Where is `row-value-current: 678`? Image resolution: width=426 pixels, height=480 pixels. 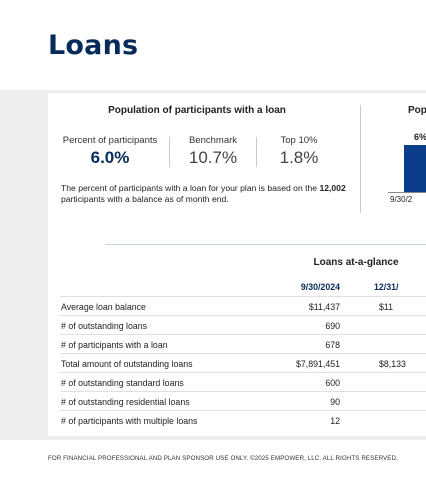
row-value-current: 678 is located at coordinates (332, 345).